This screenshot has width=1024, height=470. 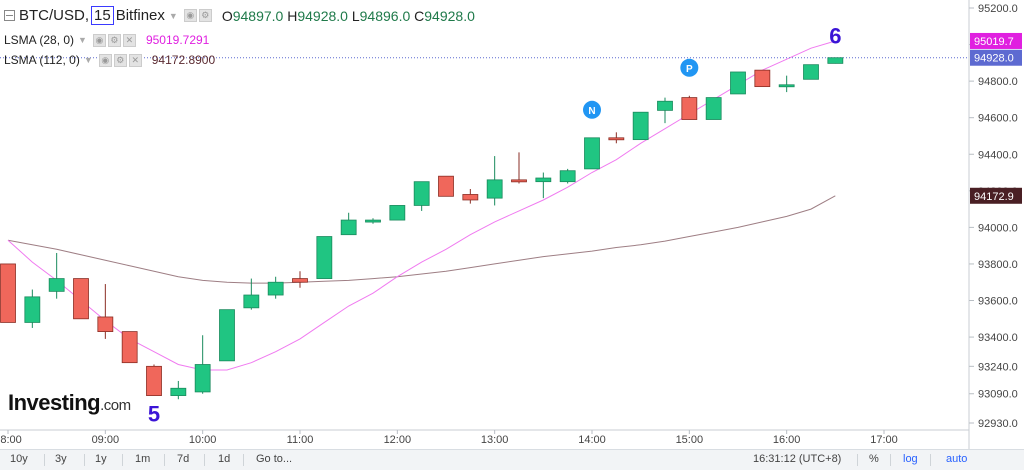 What do you see at coordinates (102, 15) in the screenshot?
I see `interval-label: 15` at bounding box center [102, 15].